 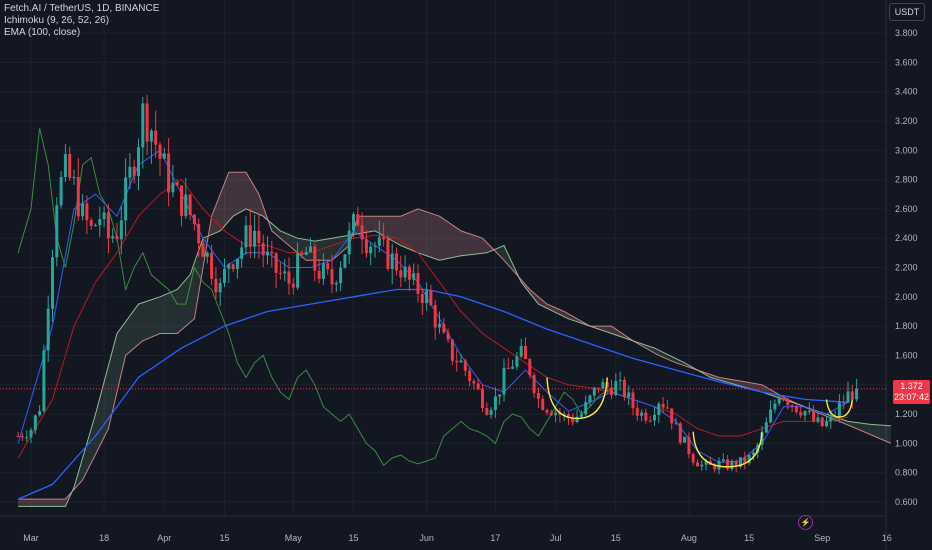 What do you see at coordinates (57, 20) in the screenshot?
I see `ichimoku-legend: Ichimoku (9, 26, 52, 26)` at bounding box center [57, 20].